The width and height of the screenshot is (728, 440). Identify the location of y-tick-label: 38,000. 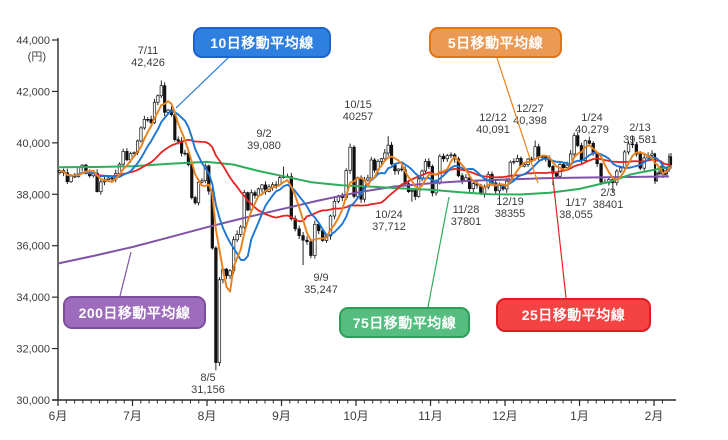
(33, 195).